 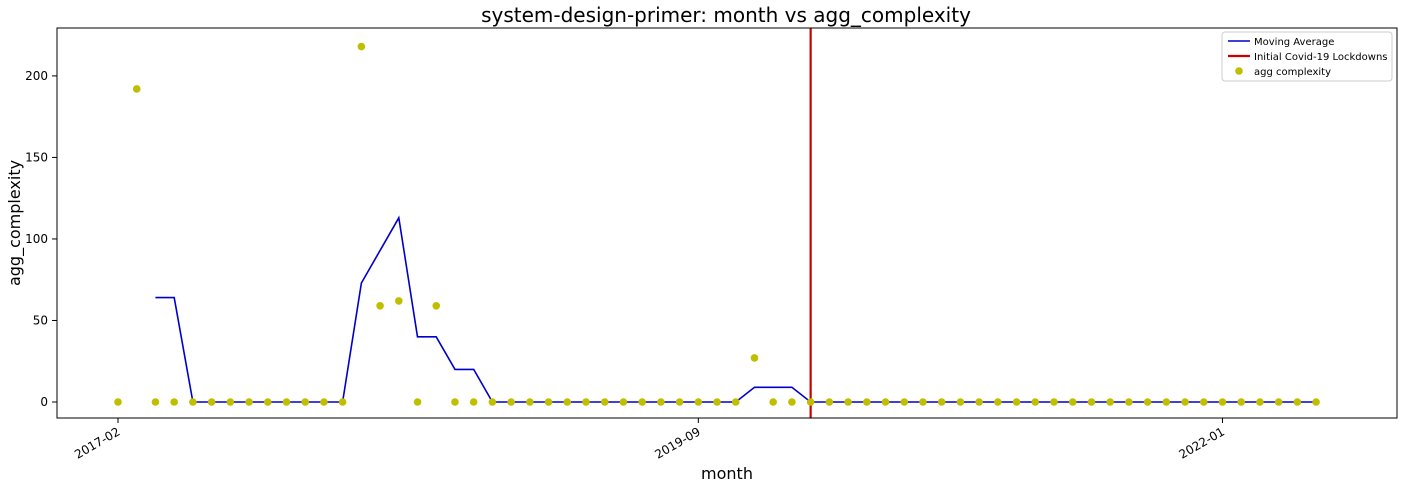 What do you see at coordinates (15, 223) in the screenshot?
I see `y-axis-label: agg_complexity` at bounding box center [15, 223].